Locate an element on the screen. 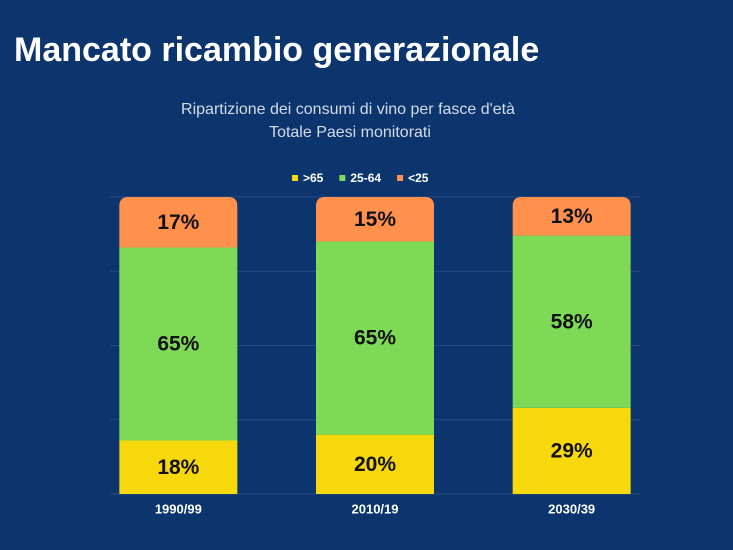 The width and height of the screenshot is (733, 550). data-label: 15% is located at coordinates (375, 219).